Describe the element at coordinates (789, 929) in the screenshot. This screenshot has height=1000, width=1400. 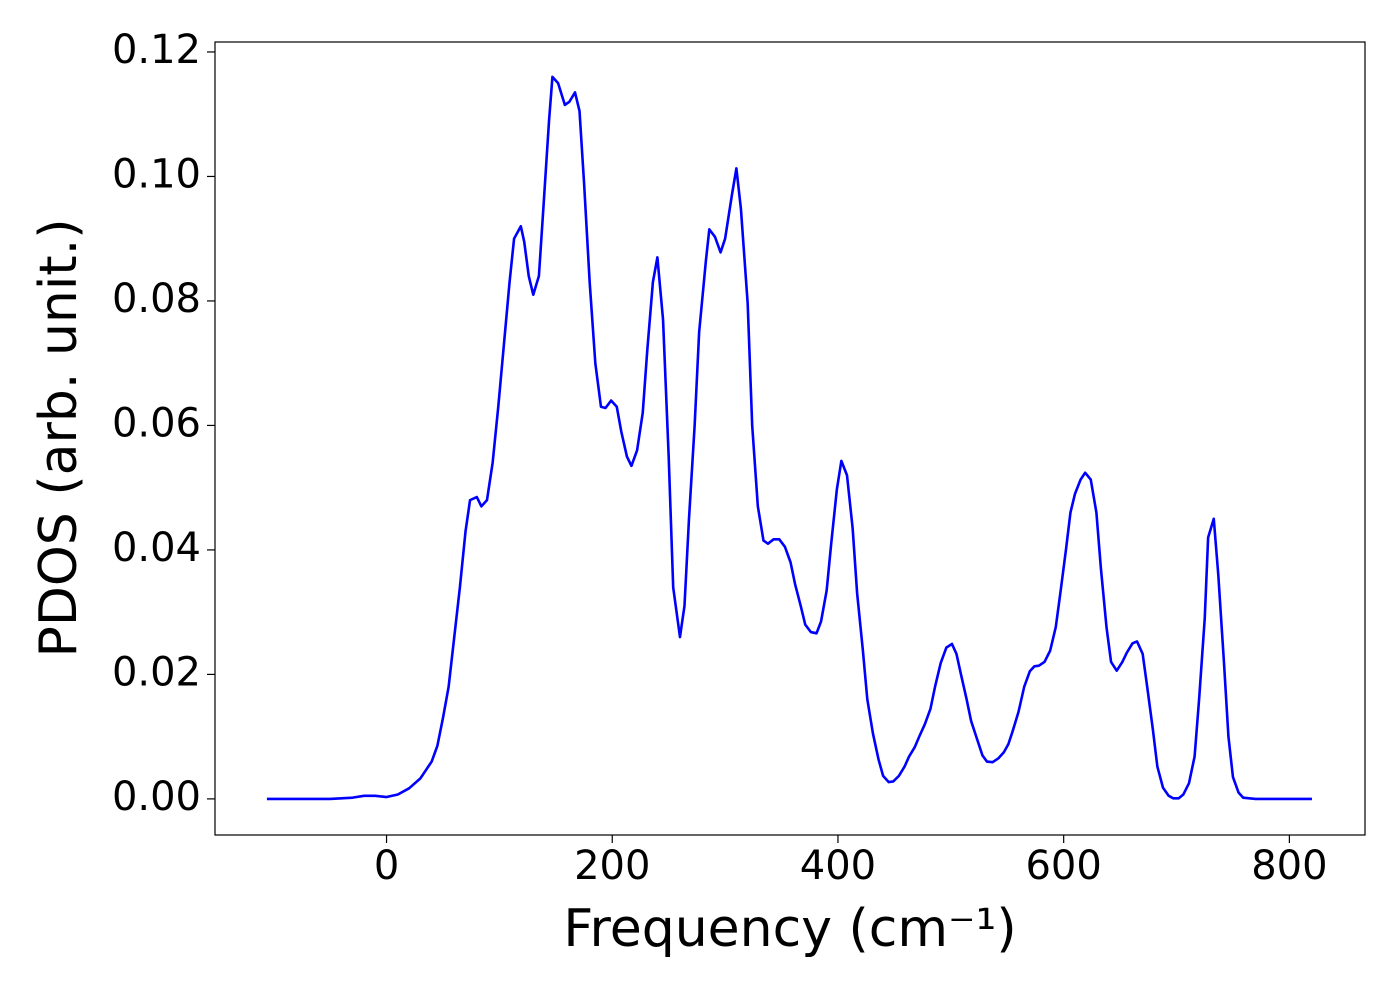
I see `x-axis-label: Frequency (cm⁻¹)` at that location.